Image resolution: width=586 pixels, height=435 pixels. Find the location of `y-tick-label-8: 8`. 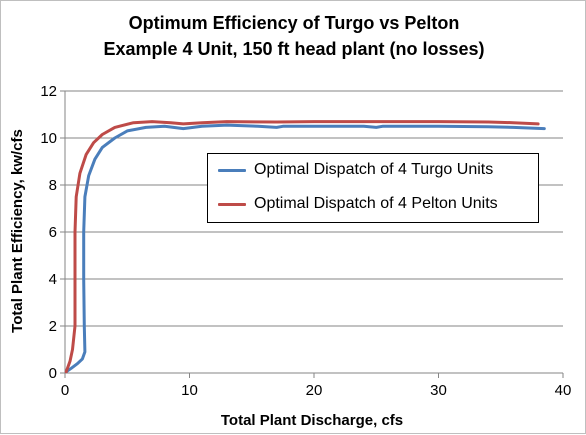

y-tick-label-8: 8 is located at coordinates (53, 185).